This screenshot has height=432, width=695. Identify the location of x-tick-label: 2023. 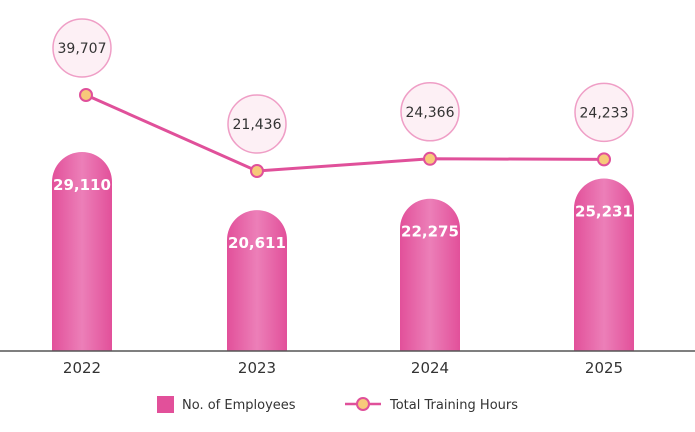
(257, 368).